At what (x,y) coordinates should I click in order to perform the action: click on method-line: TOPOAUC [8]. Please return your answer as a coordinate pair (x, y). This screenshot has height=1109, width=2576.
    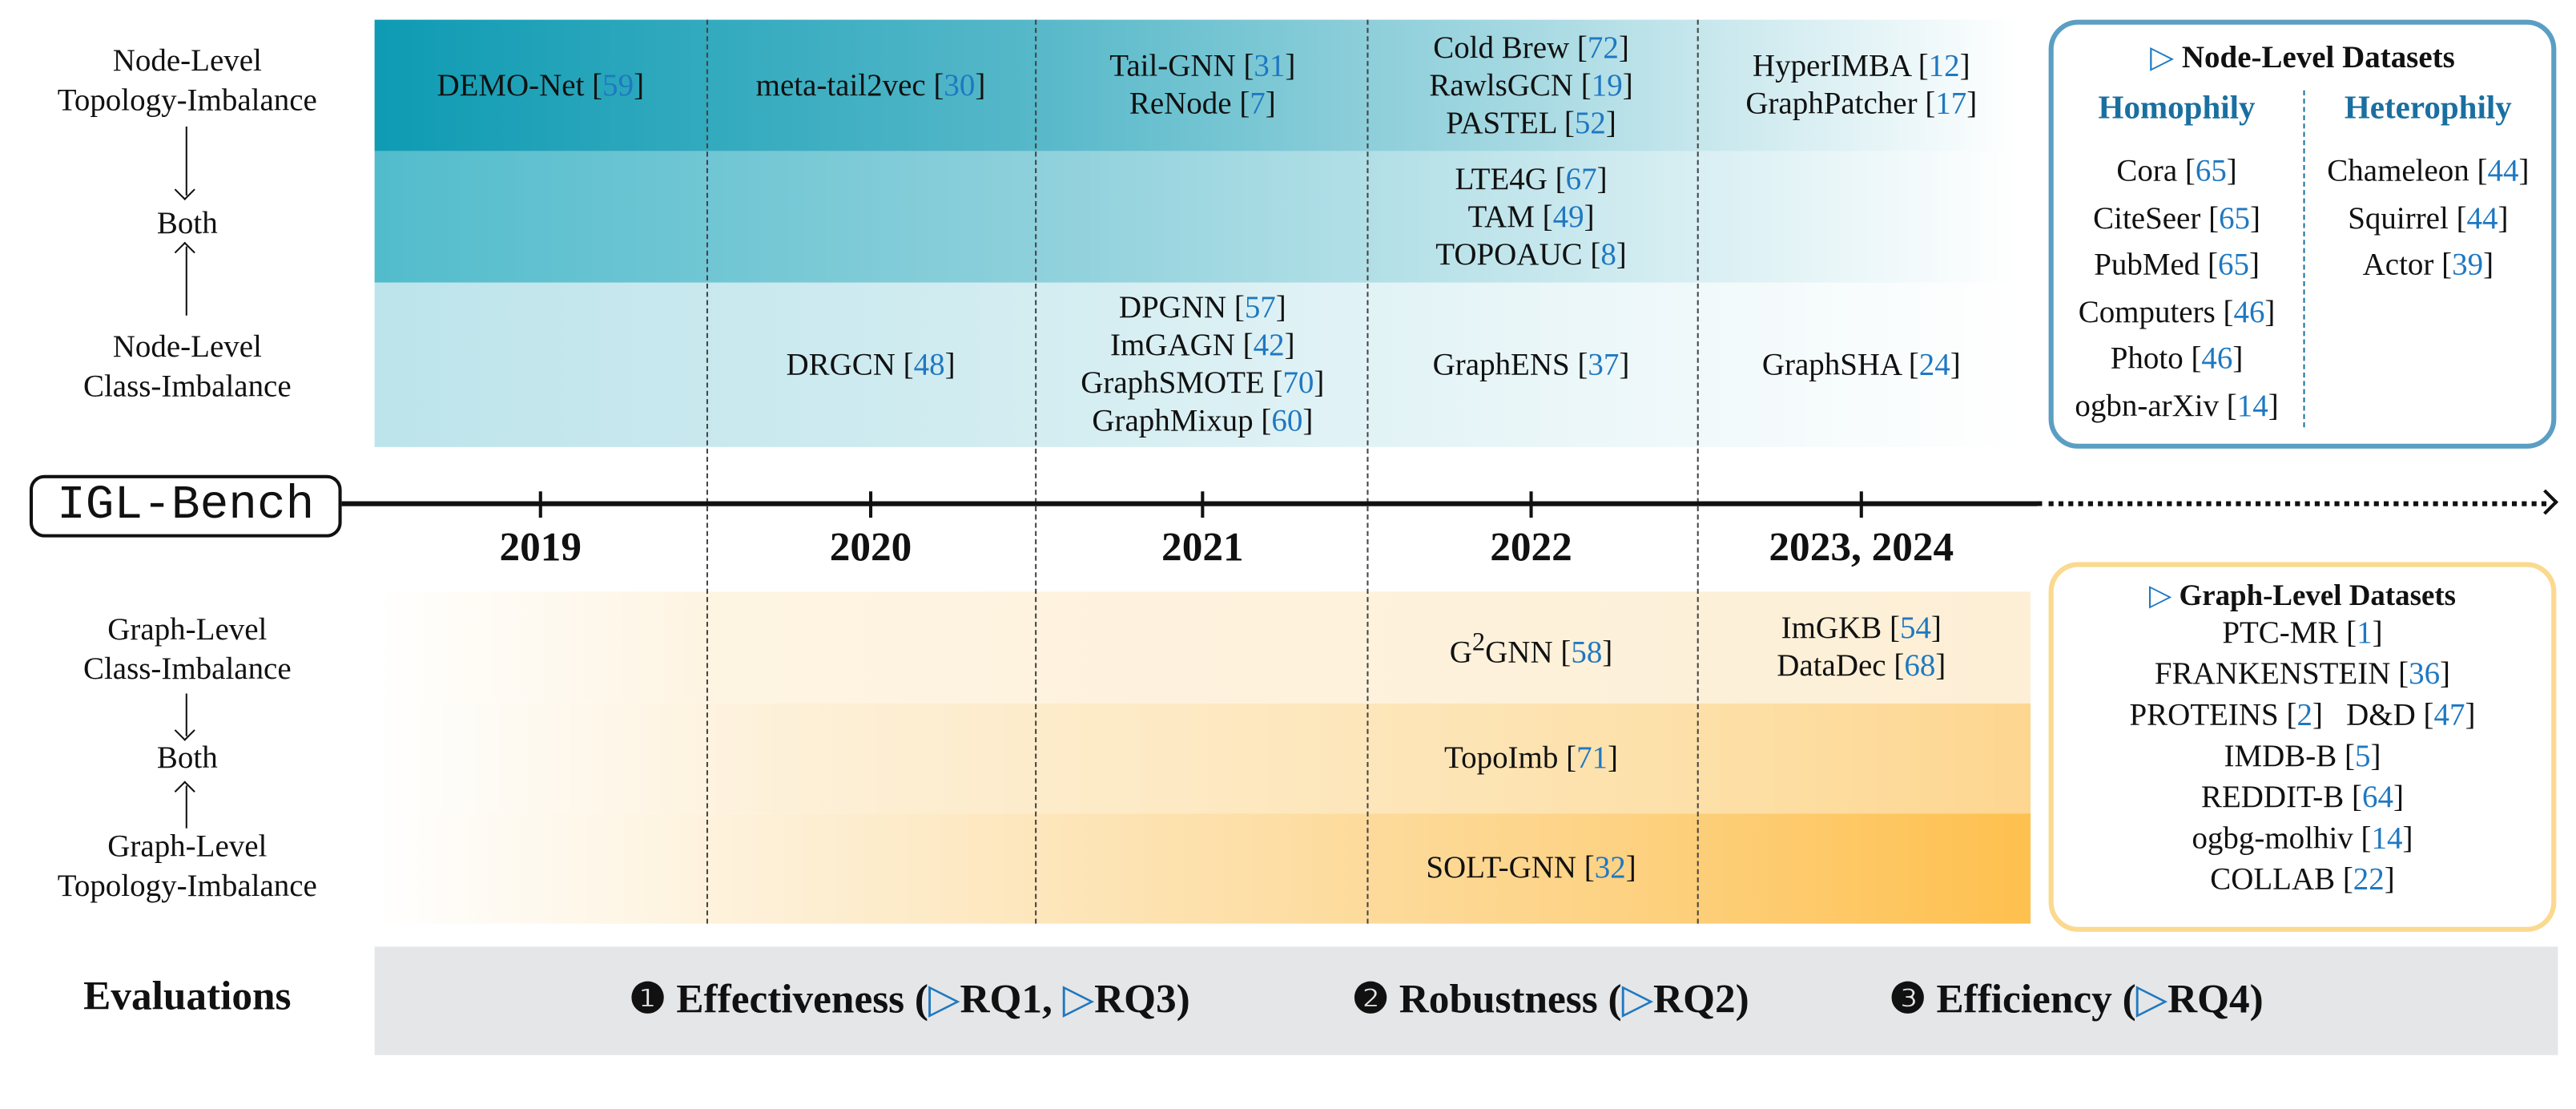
    Looking at the image, I should click on (1530, 255).